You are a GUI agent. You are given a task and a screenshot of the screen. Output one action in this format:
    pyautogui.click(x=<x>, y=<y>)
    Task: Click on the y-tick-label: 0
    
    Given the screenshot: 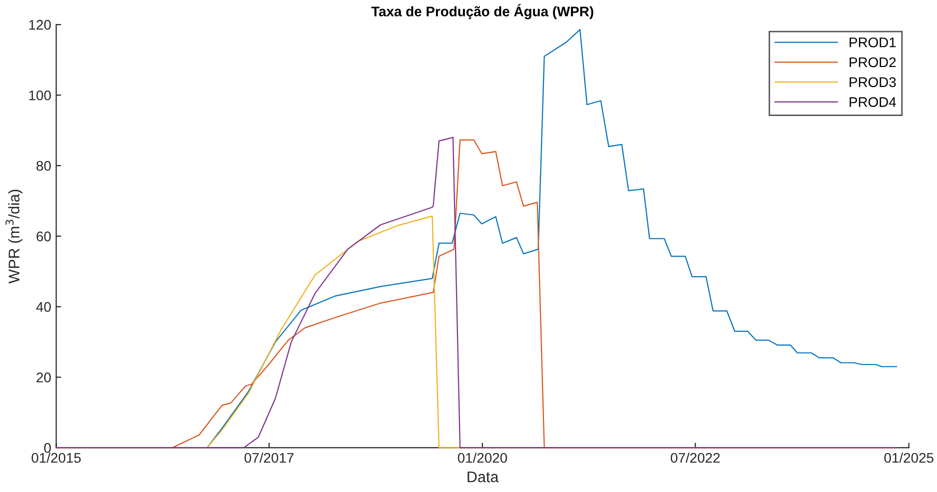 What is the action you would take?
    pyautogui.click(x=47, y=448)
    